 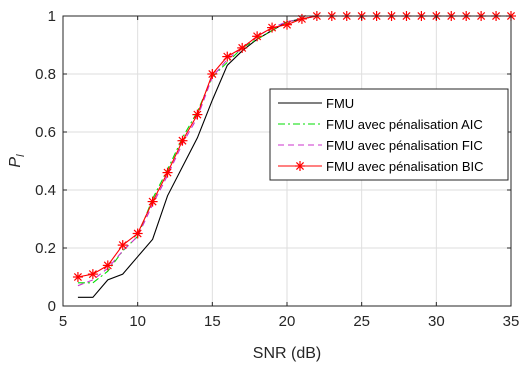 What do you see at coordinates (52, 306) in the screenshot?
I see `y-tick-label: 0` at bounding box center [52, 306].